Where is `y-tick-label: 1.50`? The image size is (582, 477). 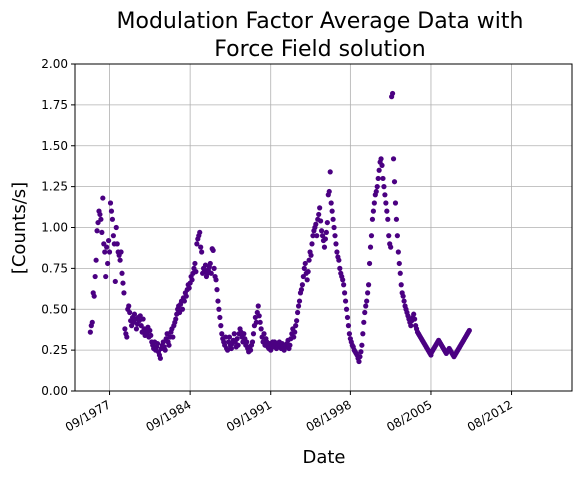 y-tick-label: 1.50 is located at coordinates (54, 146).